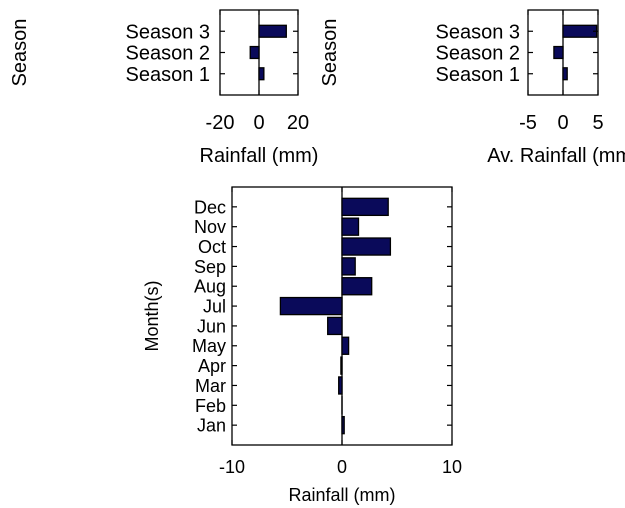 The height and width of the screenshot is (508, 625). I want to click on x-tick-label: -20, so click(220, 123).